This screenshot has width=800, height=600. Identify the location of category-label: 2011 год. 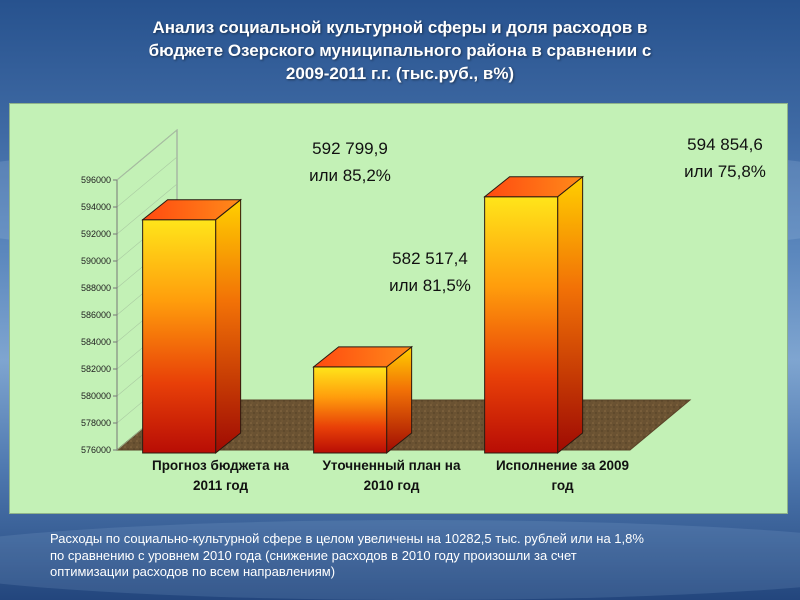
(221, 485).